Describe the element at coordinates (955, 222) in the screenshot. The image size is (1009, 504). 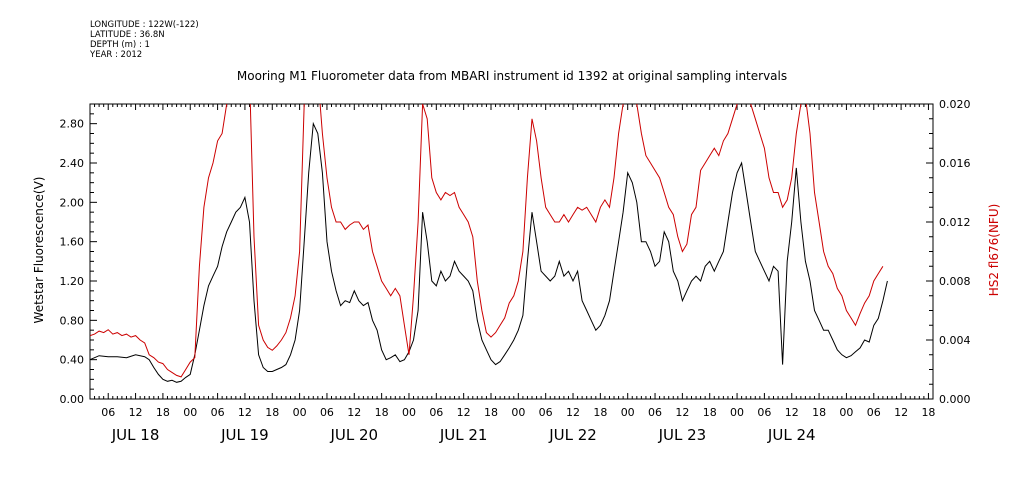
I see `y-right-label: 0.012` at that location.